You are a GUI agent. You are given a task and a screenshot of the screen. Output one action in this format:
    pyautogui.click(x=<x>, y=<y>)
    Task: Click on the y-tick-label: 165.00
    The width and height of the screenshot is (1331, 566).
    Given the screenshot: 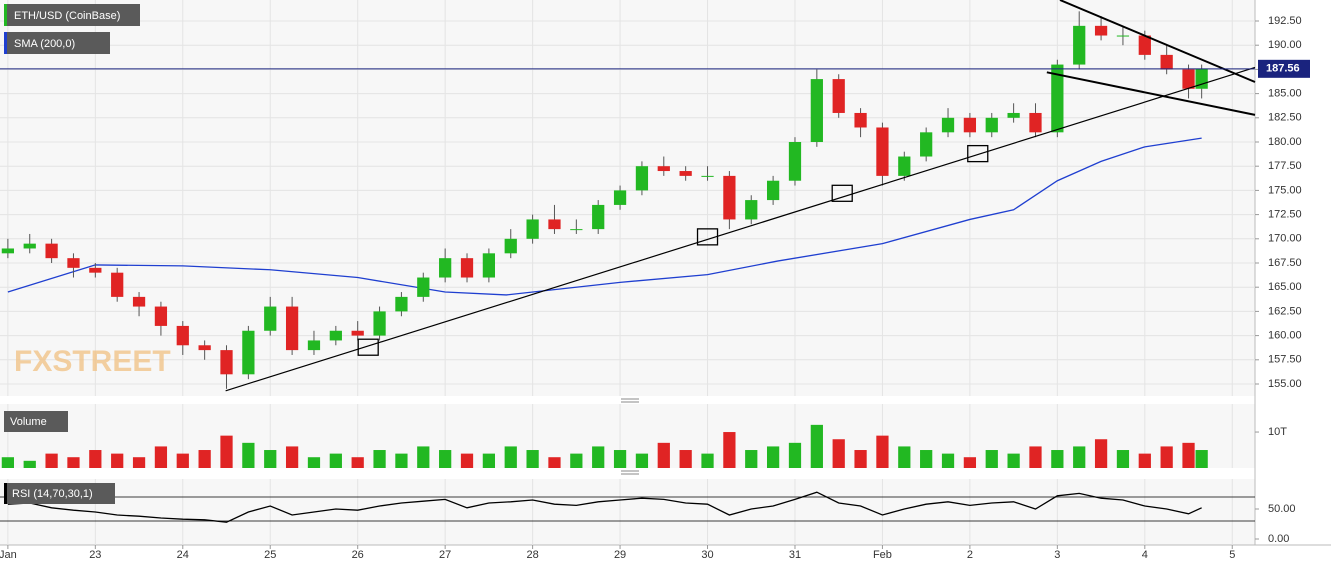 What is the action you would take?
    pyautogui.click(x=1285, y=287)
    